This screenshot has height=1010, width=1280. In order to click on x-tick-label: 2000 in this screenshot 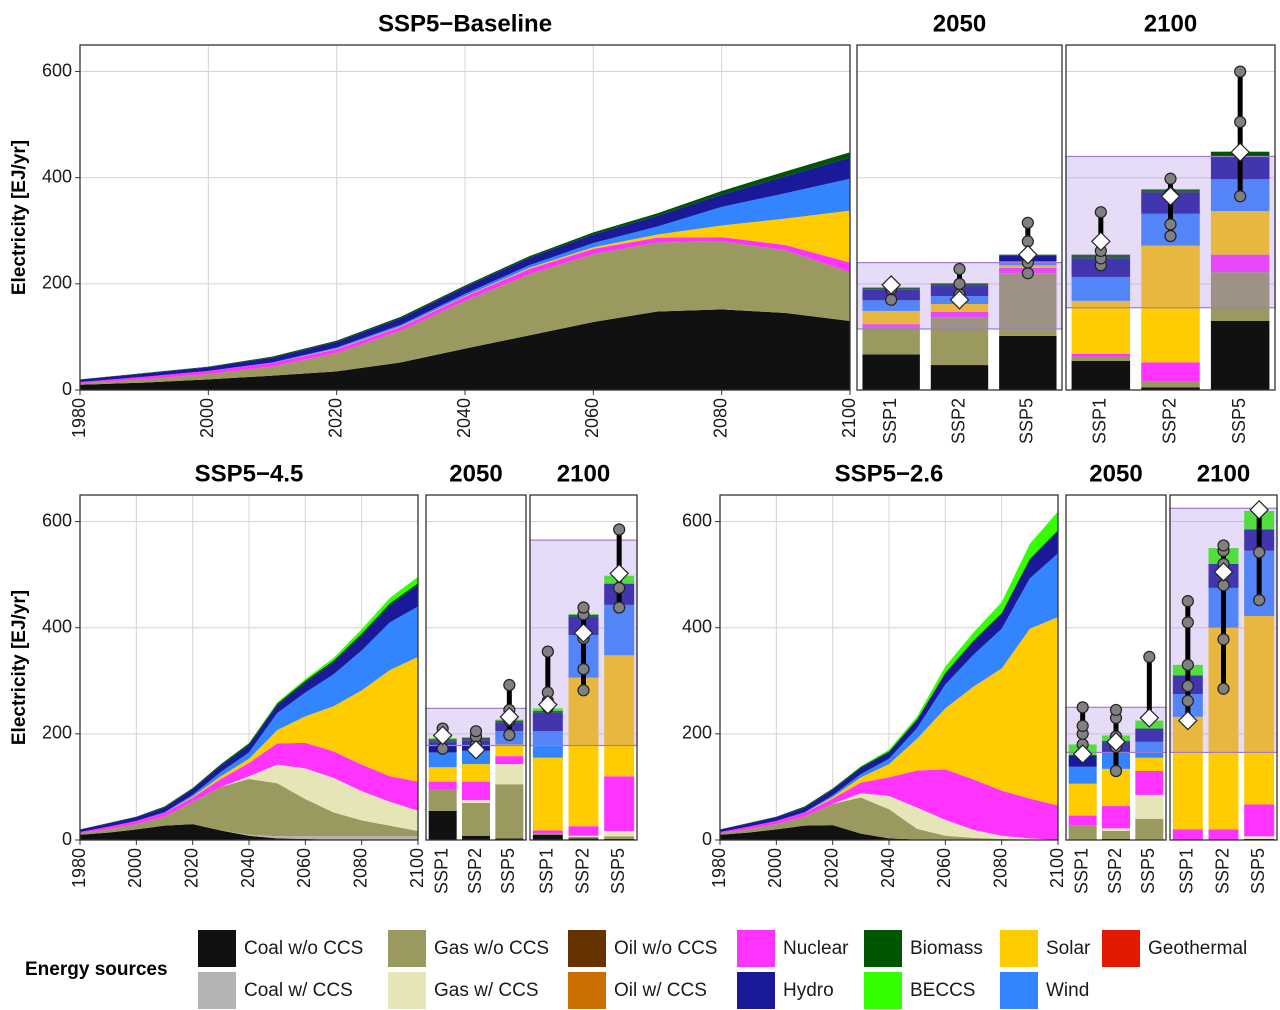, I will do `click(135, 868)`.